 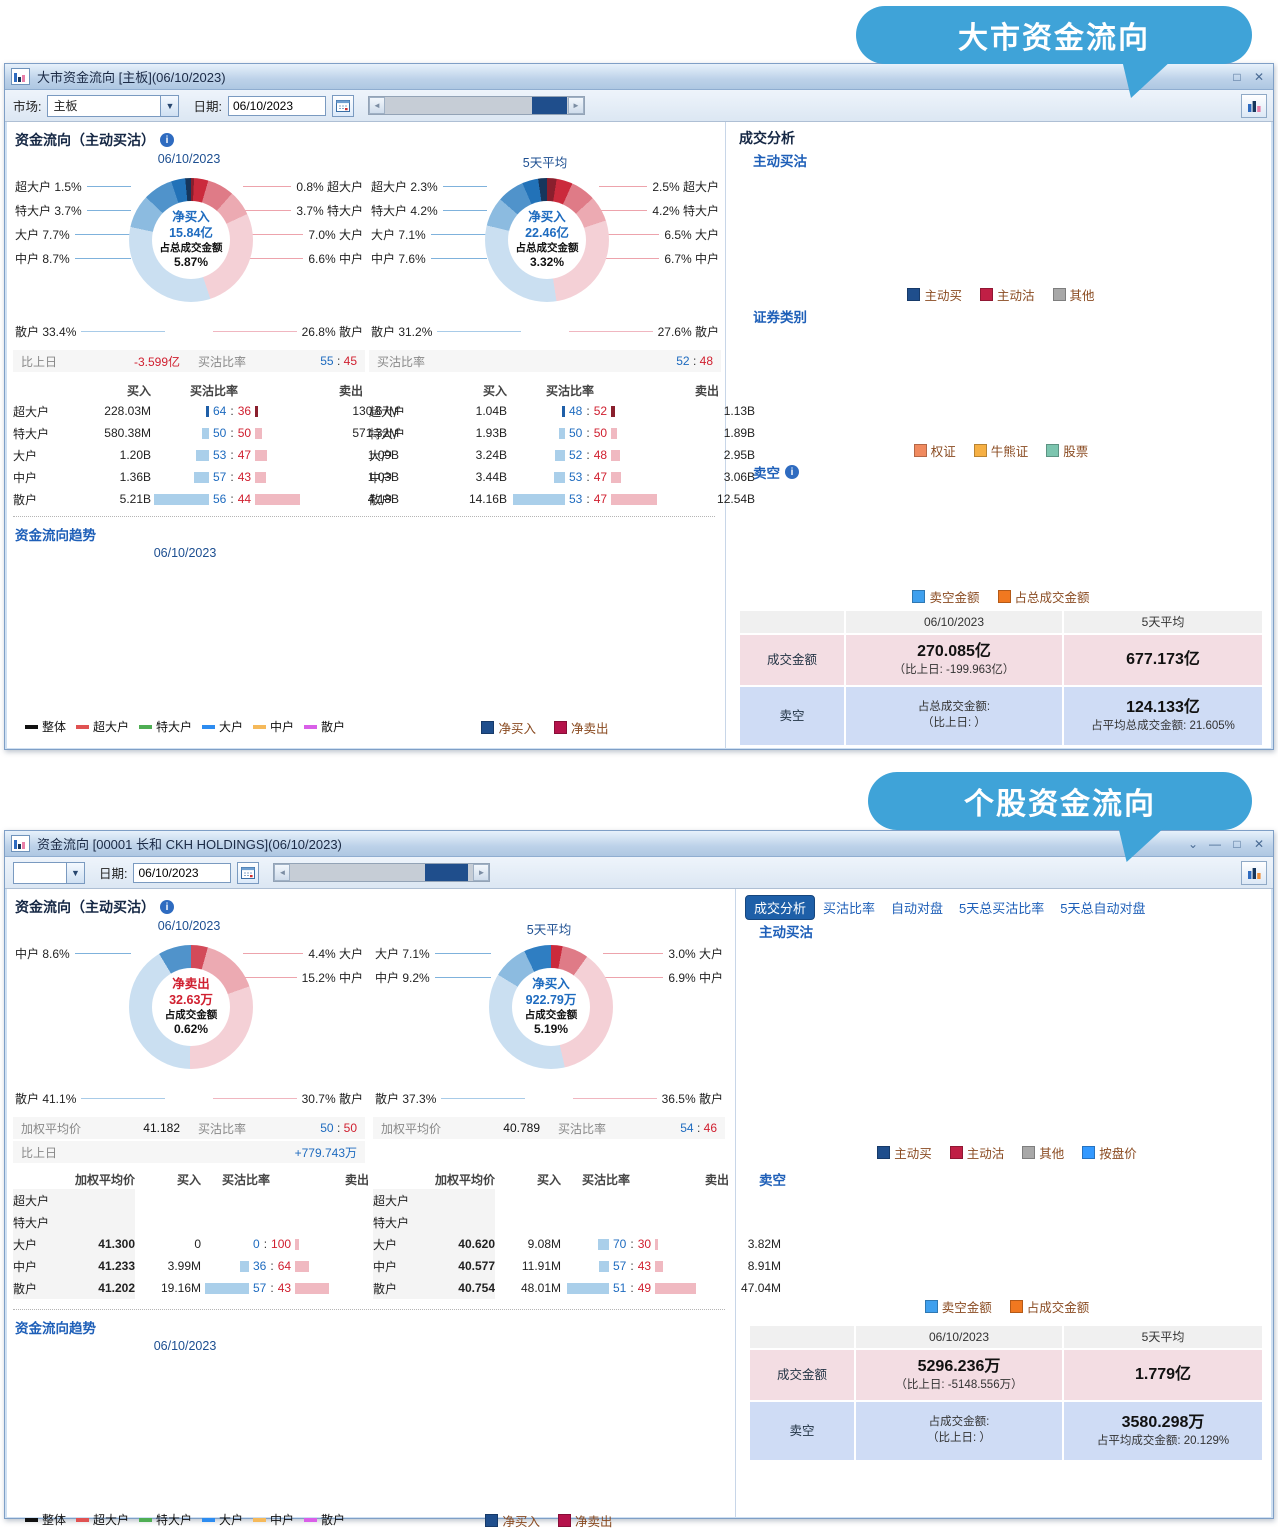 What do you see at coordinates (1049, 1306) in the screenshot?
I see `legend-item: 占成交金额` at bounding box center [1049, 1306].